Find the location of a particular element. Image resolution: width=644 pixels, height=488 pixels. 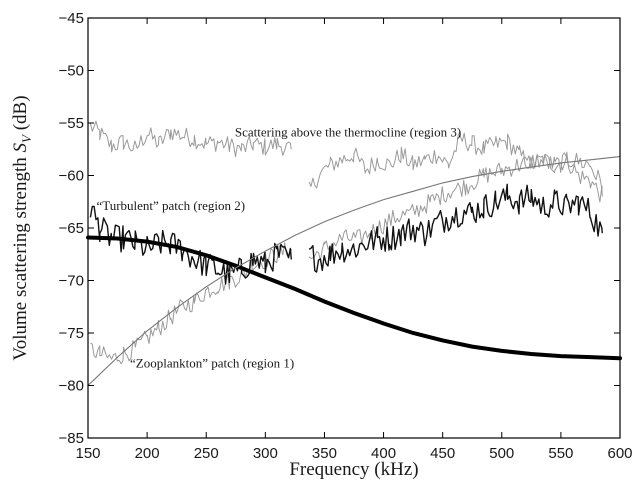

y-tick-label--65: −65 is located at coordinates (71, 228).